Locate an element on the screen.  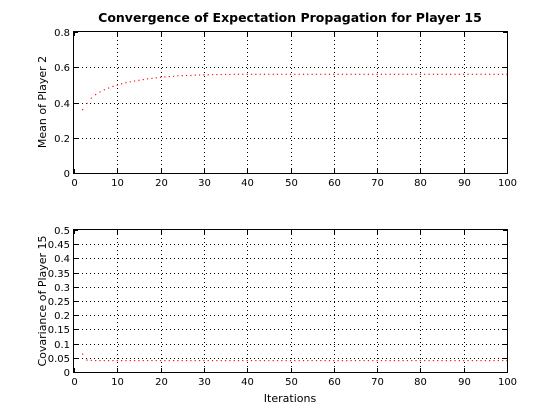
series-covariance is located at coordinates (295, 357).